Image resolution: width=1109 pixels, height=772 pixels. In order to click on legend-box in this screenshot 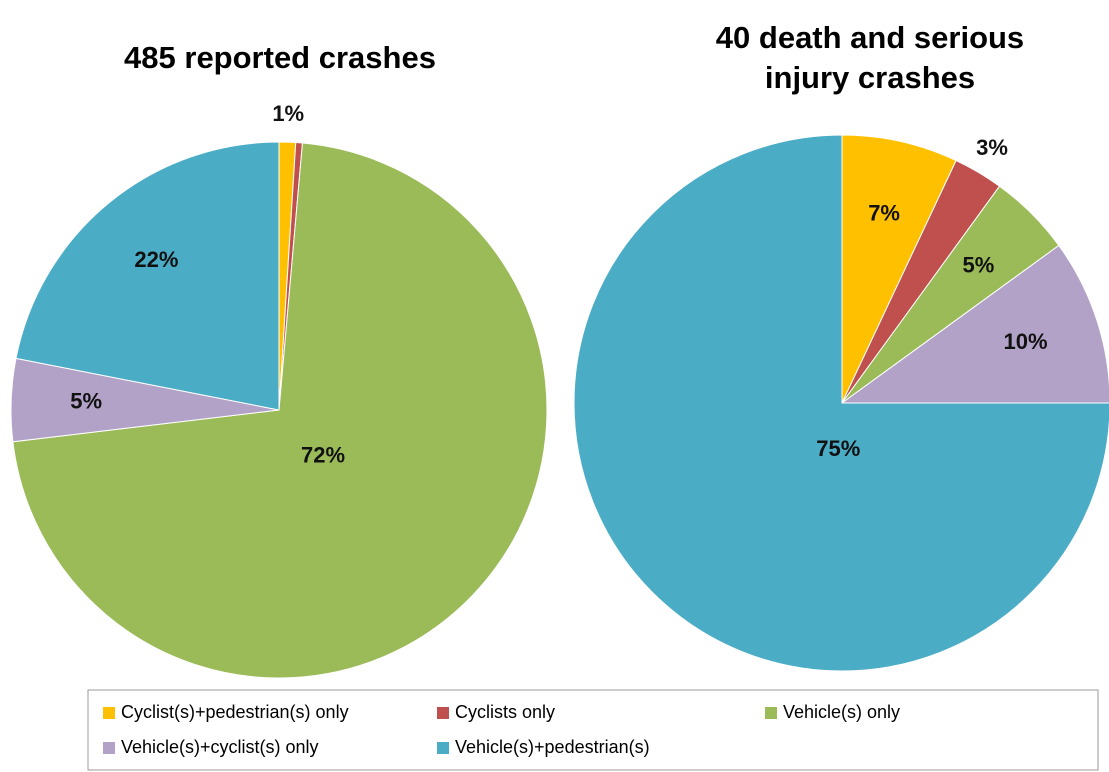, I will do `click(593, 730)`.